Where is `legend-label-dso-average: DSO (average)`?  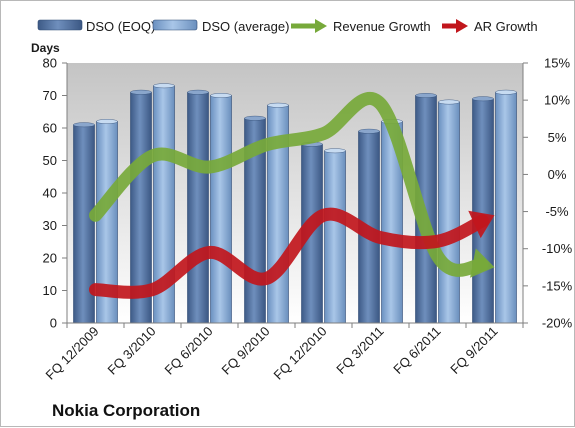 legend-label-dso-average: DSO (average) is located at coordinates (245, 26).